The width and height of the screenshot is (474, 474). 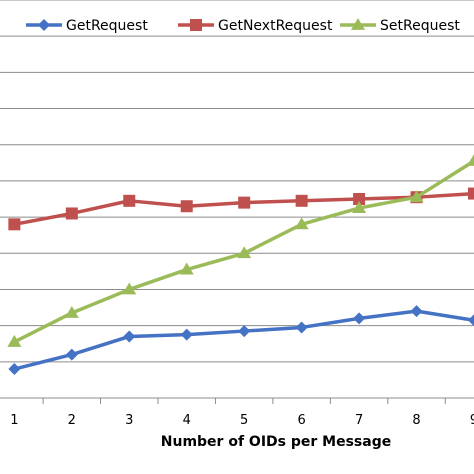 I want to click on x-tick-labels: 1 2 3 4 5 6 7 8 9, so click(x=242, y=420).